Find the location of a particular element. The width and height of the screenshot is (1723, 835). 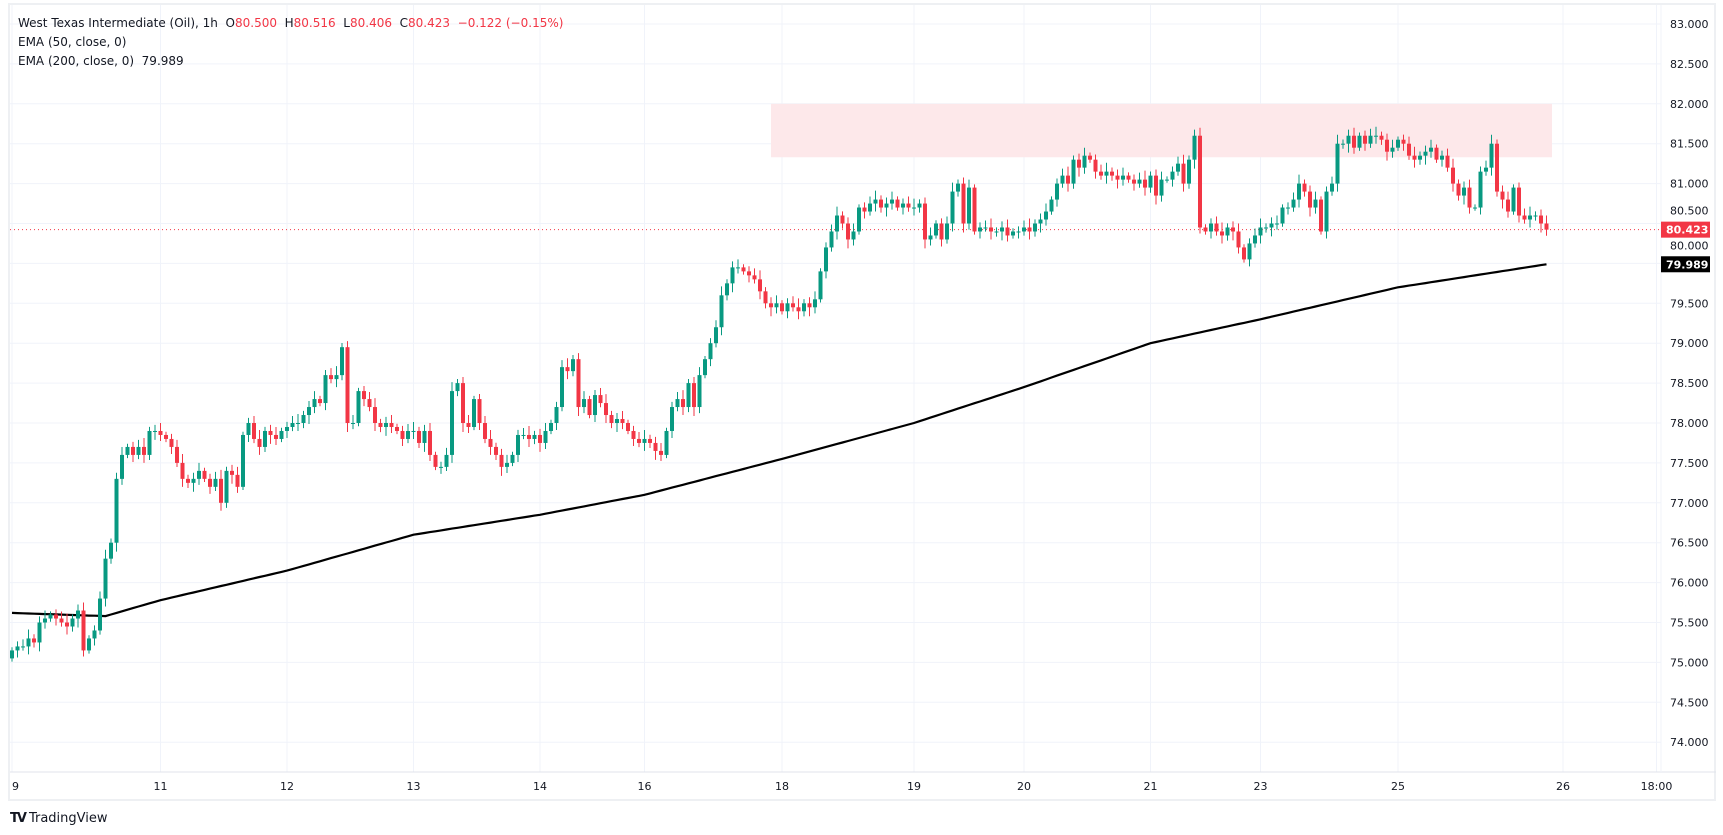

legend-ema200: EMA (200, close, 0) 79.989 is located at coordinates (290, 61).